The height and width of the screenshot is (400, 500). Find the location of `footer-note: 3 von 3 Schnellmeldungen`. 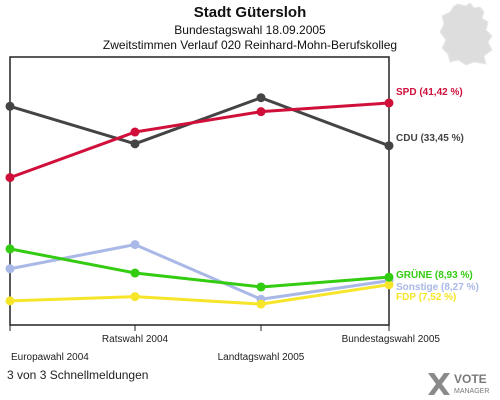

footer-note: 3 von 3 Schnellmeldungen is located at coordinates (78, 375).